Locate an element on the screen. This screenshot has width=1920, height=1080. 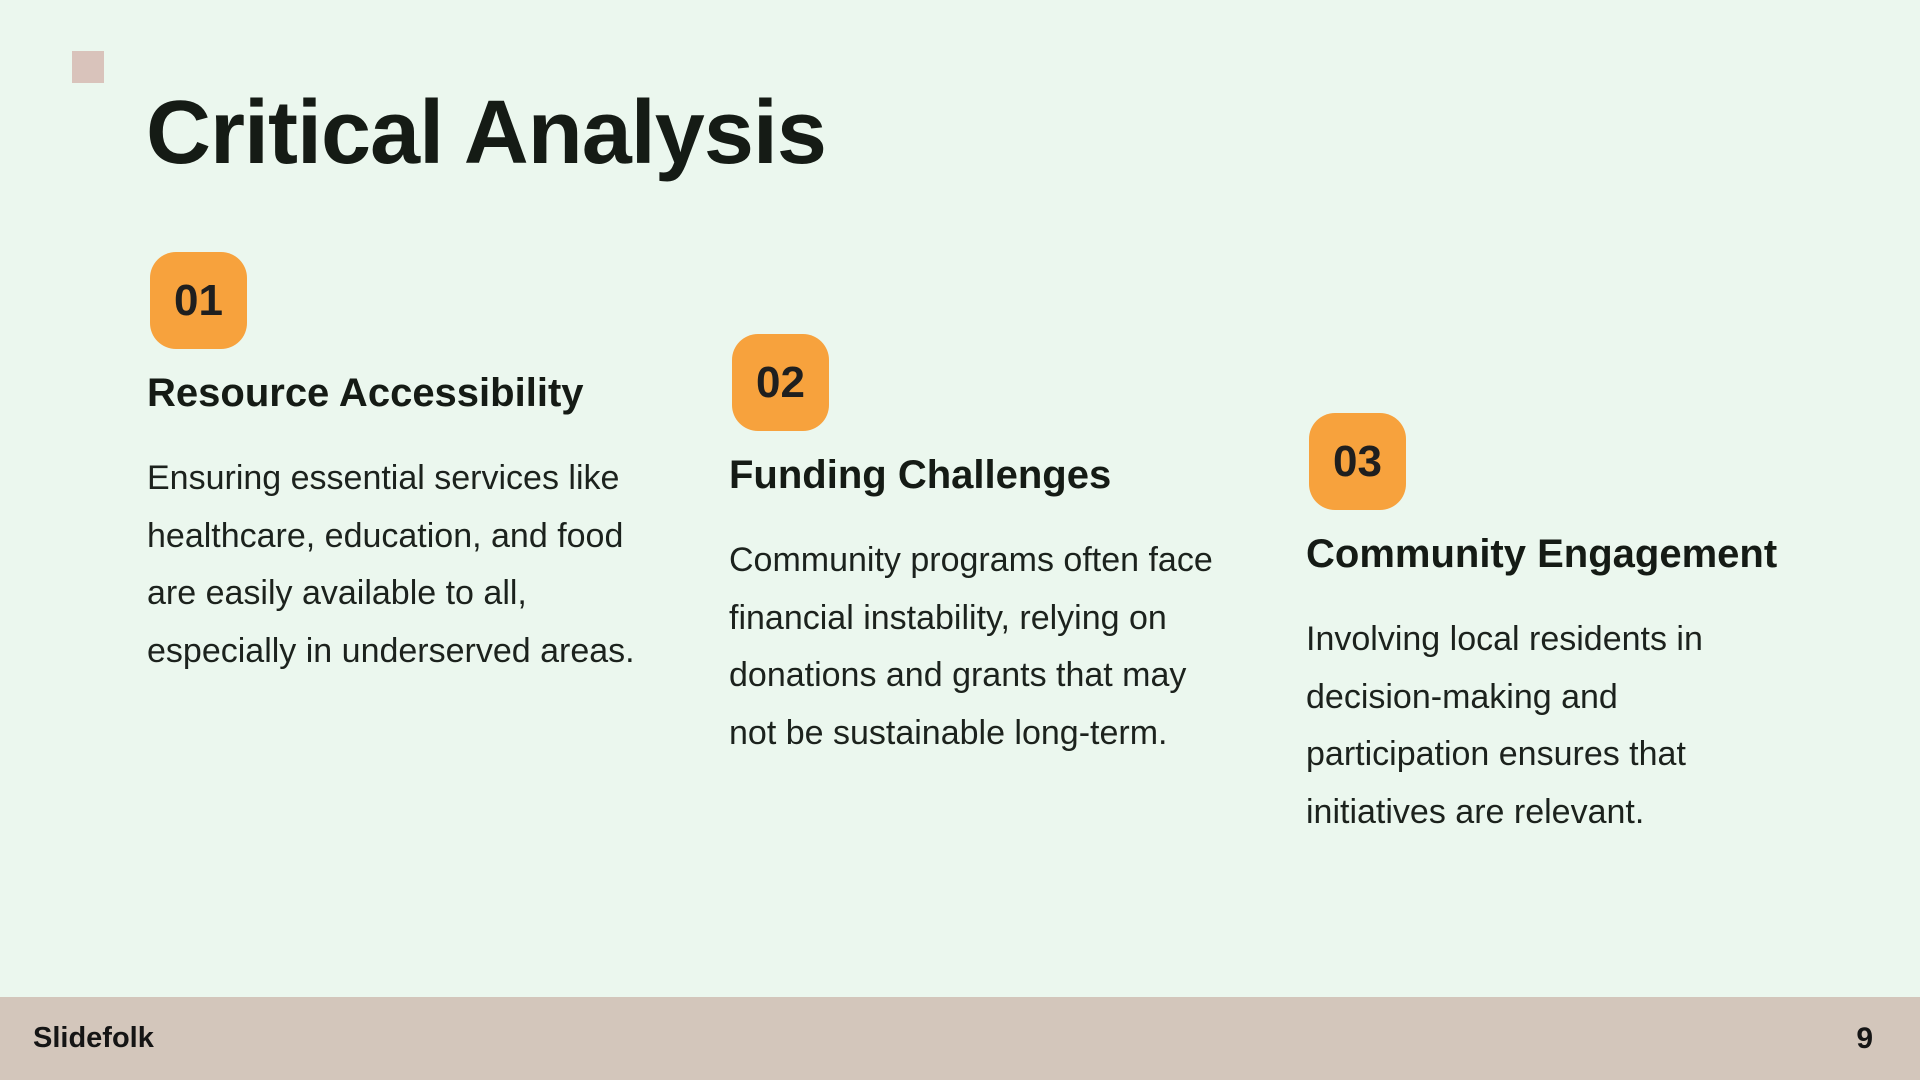
number-card-01: 01 is located at coordinates (198, 300).